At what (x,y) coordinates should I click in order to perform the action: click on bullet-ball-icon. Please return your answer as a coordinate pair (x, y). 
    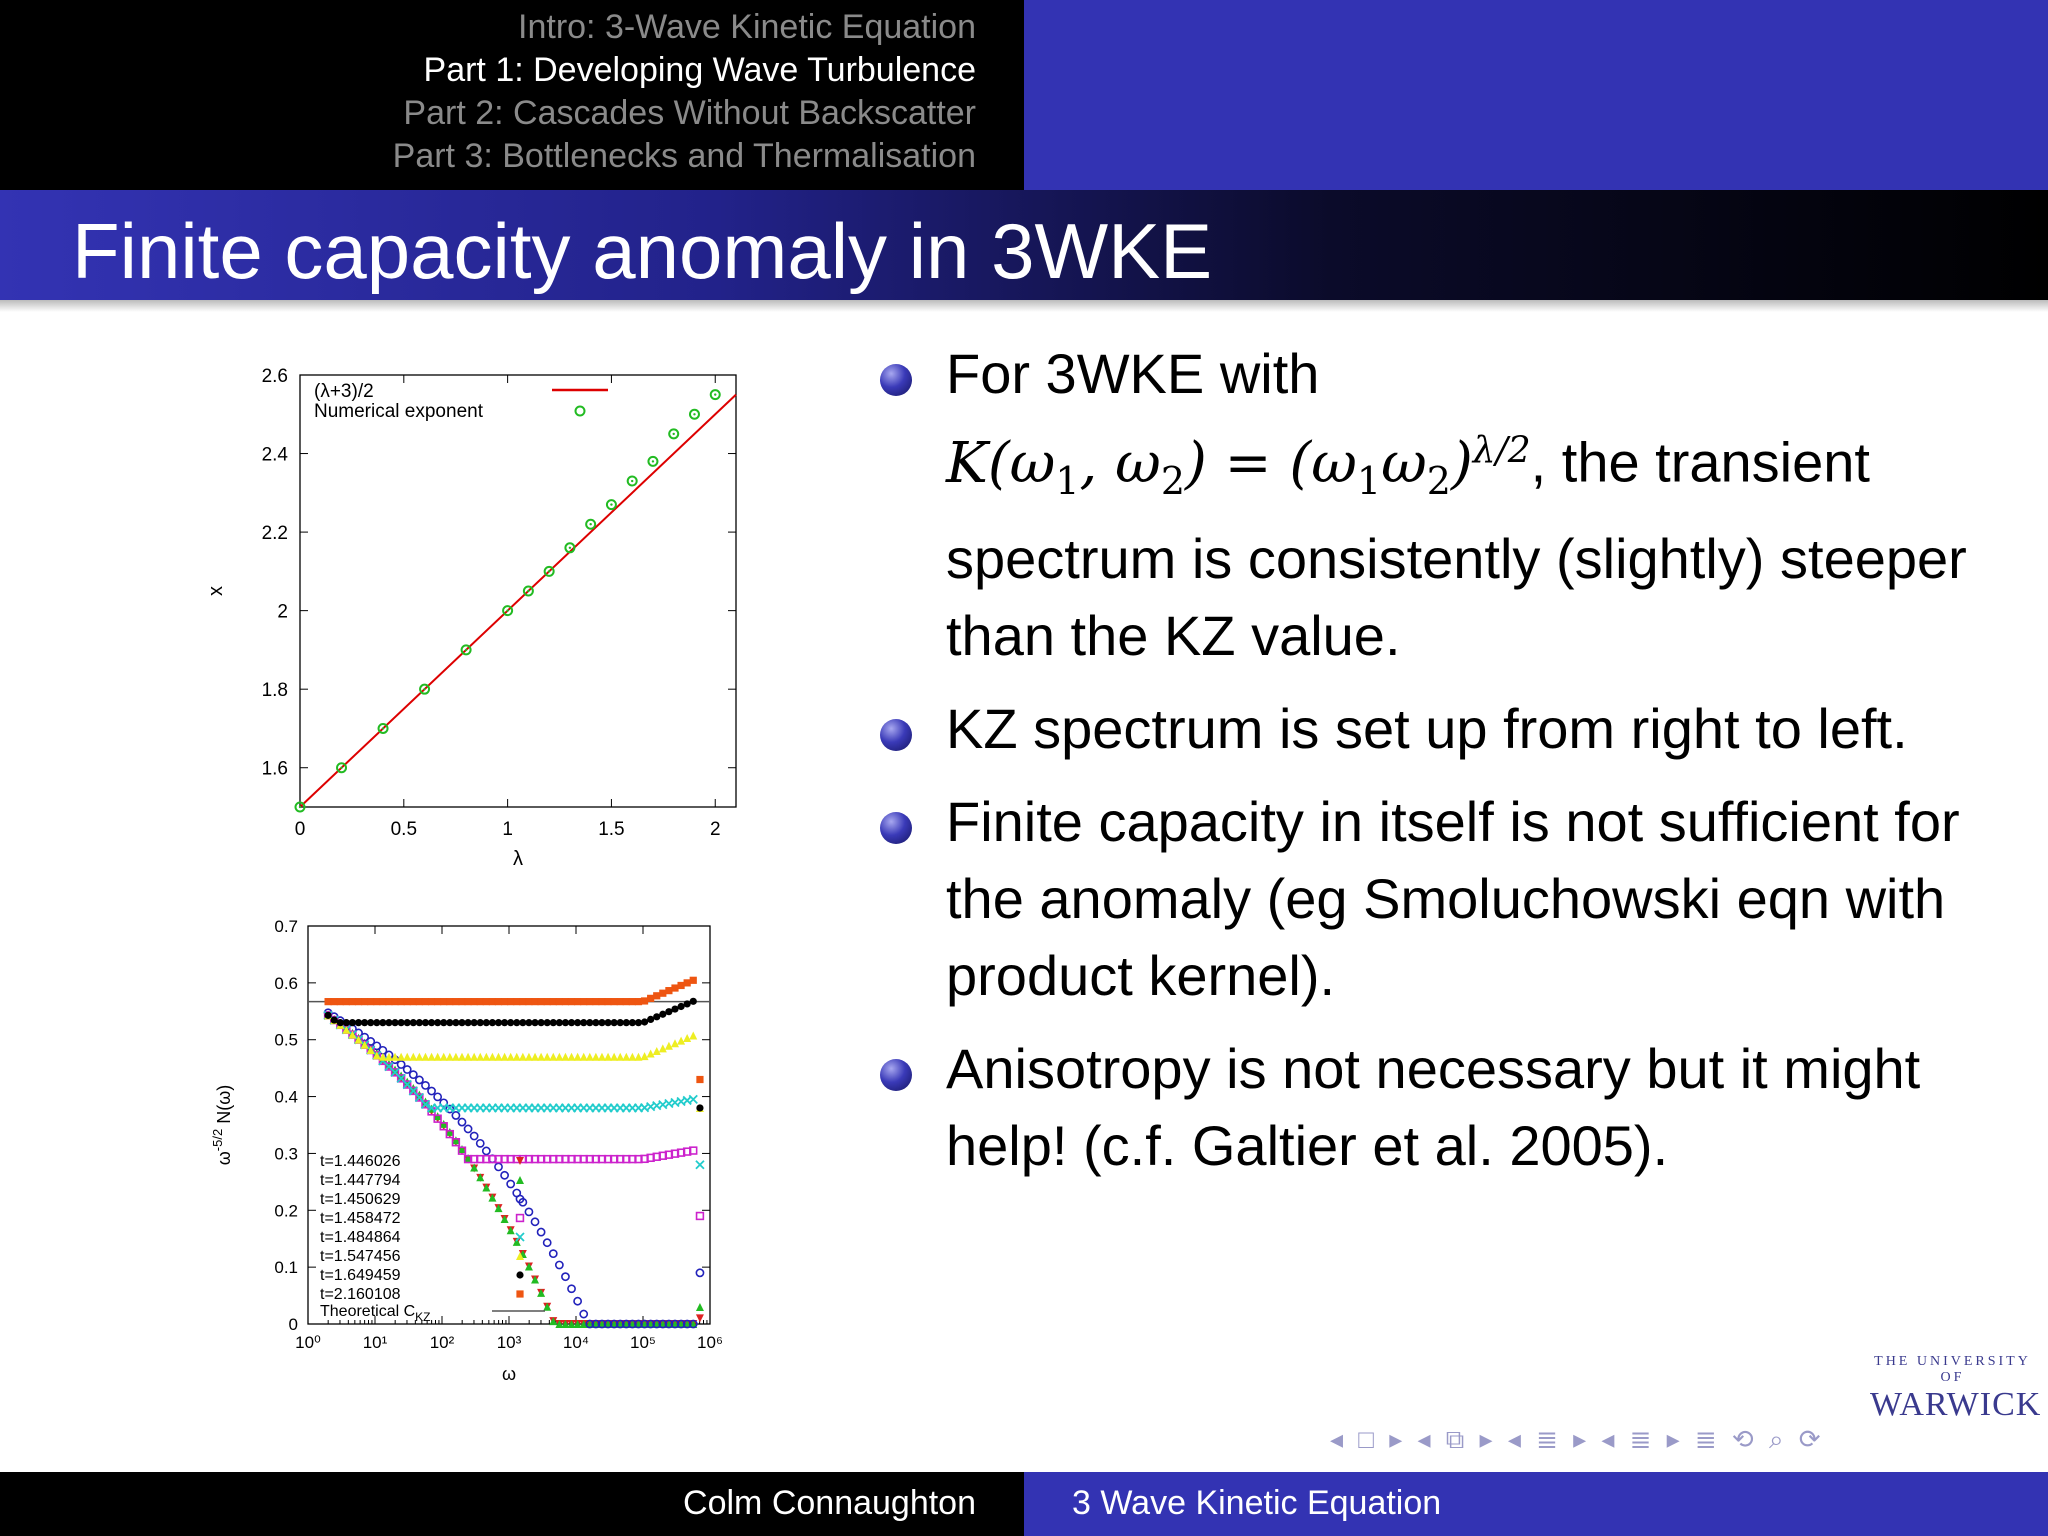
    Looking at the image, I should click on (896, 1074).